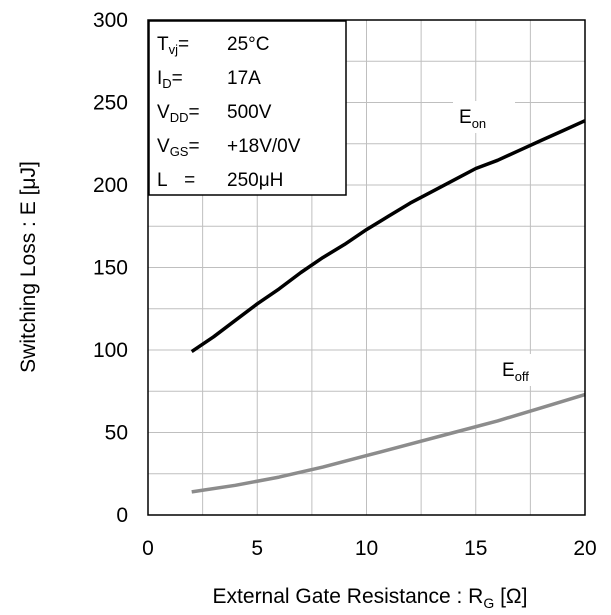 This screenshot has height=615, width=611. I want to click on x-axis-label-unit: [Ω], so click(510, 596).